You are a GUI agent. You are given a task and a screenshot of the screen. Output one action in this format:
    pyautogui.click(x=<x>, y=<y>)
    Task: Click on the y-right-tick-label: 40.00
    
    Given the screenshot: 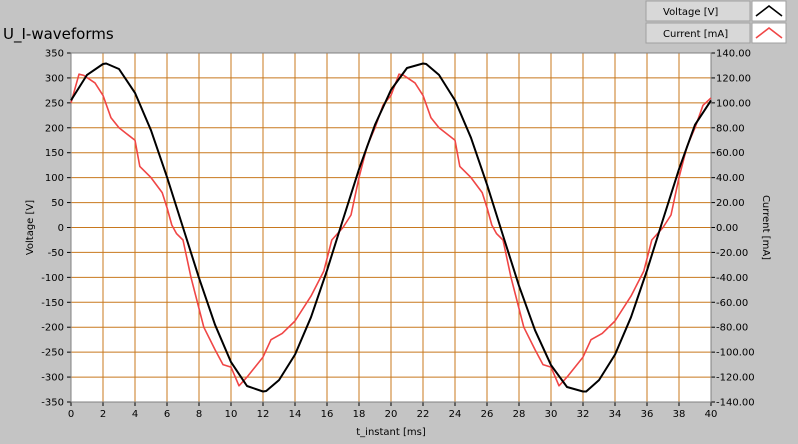 What is the action you would take?
    pyautogui.click(x=730, y=178)
    